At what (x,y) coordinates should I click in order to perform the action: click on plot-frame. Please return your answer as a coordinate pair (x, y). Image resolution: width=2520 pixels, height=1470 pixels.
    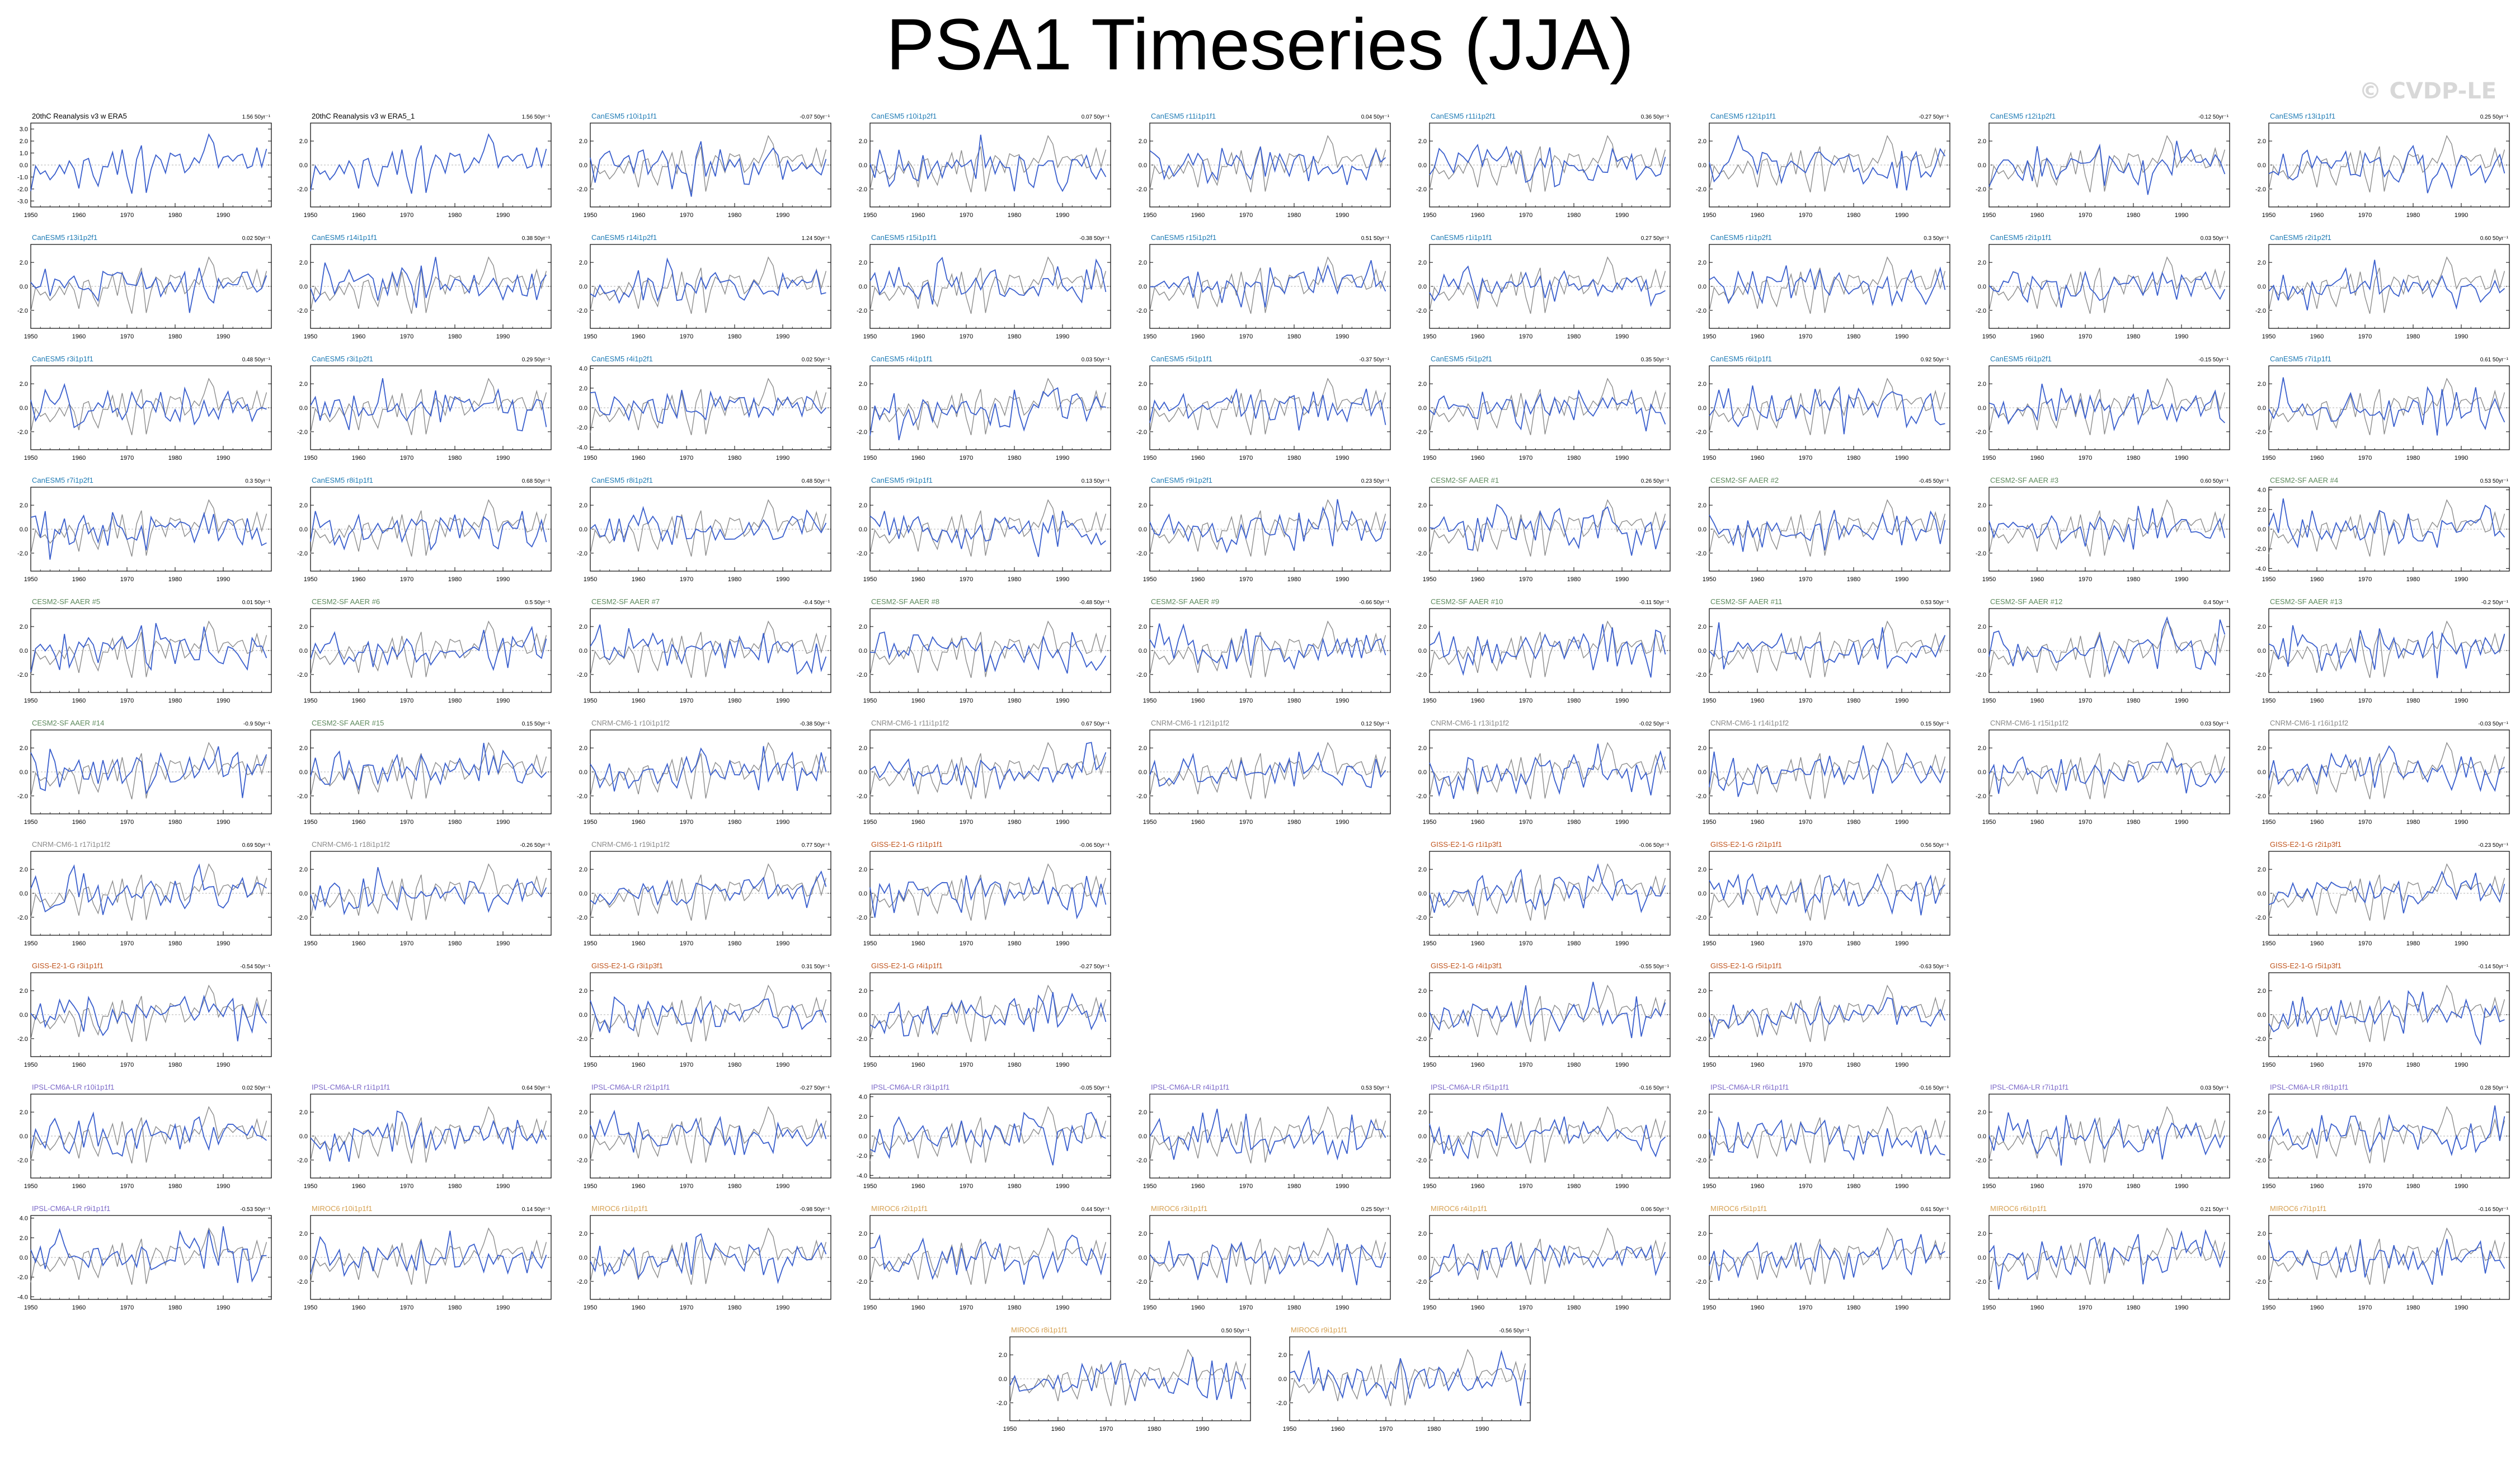
    Looking at the image, I should click on (2389, 166).